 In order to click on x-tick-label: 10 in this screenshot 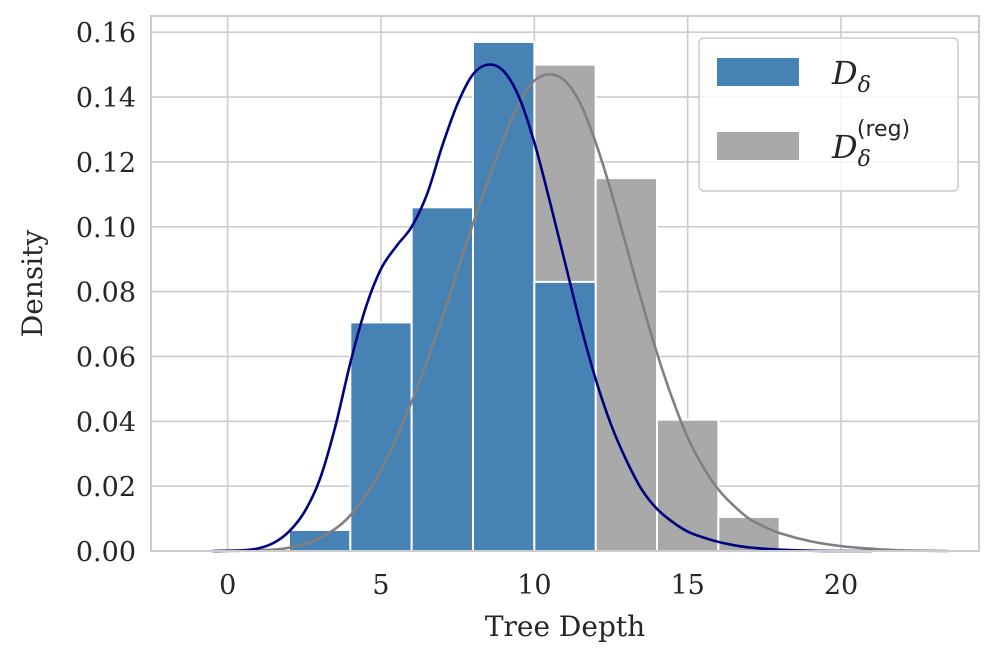, I will do `click(534, 585)`.